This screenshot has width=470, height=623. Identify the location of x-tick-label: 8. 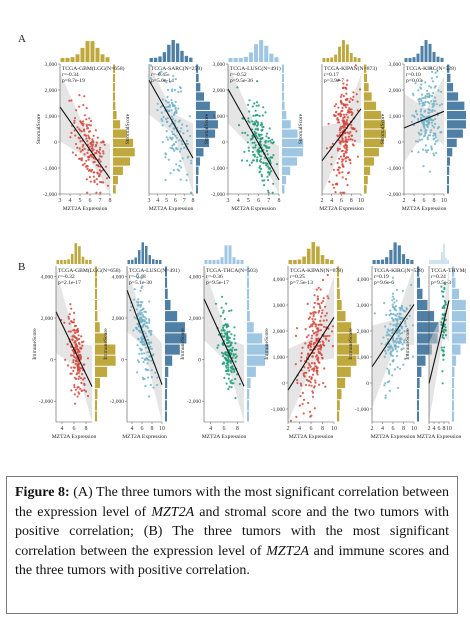
(86, 429).